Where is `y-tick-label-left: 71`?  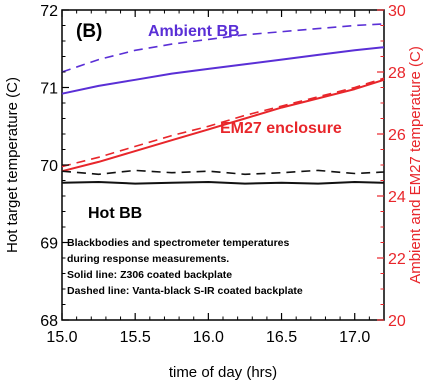 y-tick-label-left: 71 is located at coordinates (49, 89).